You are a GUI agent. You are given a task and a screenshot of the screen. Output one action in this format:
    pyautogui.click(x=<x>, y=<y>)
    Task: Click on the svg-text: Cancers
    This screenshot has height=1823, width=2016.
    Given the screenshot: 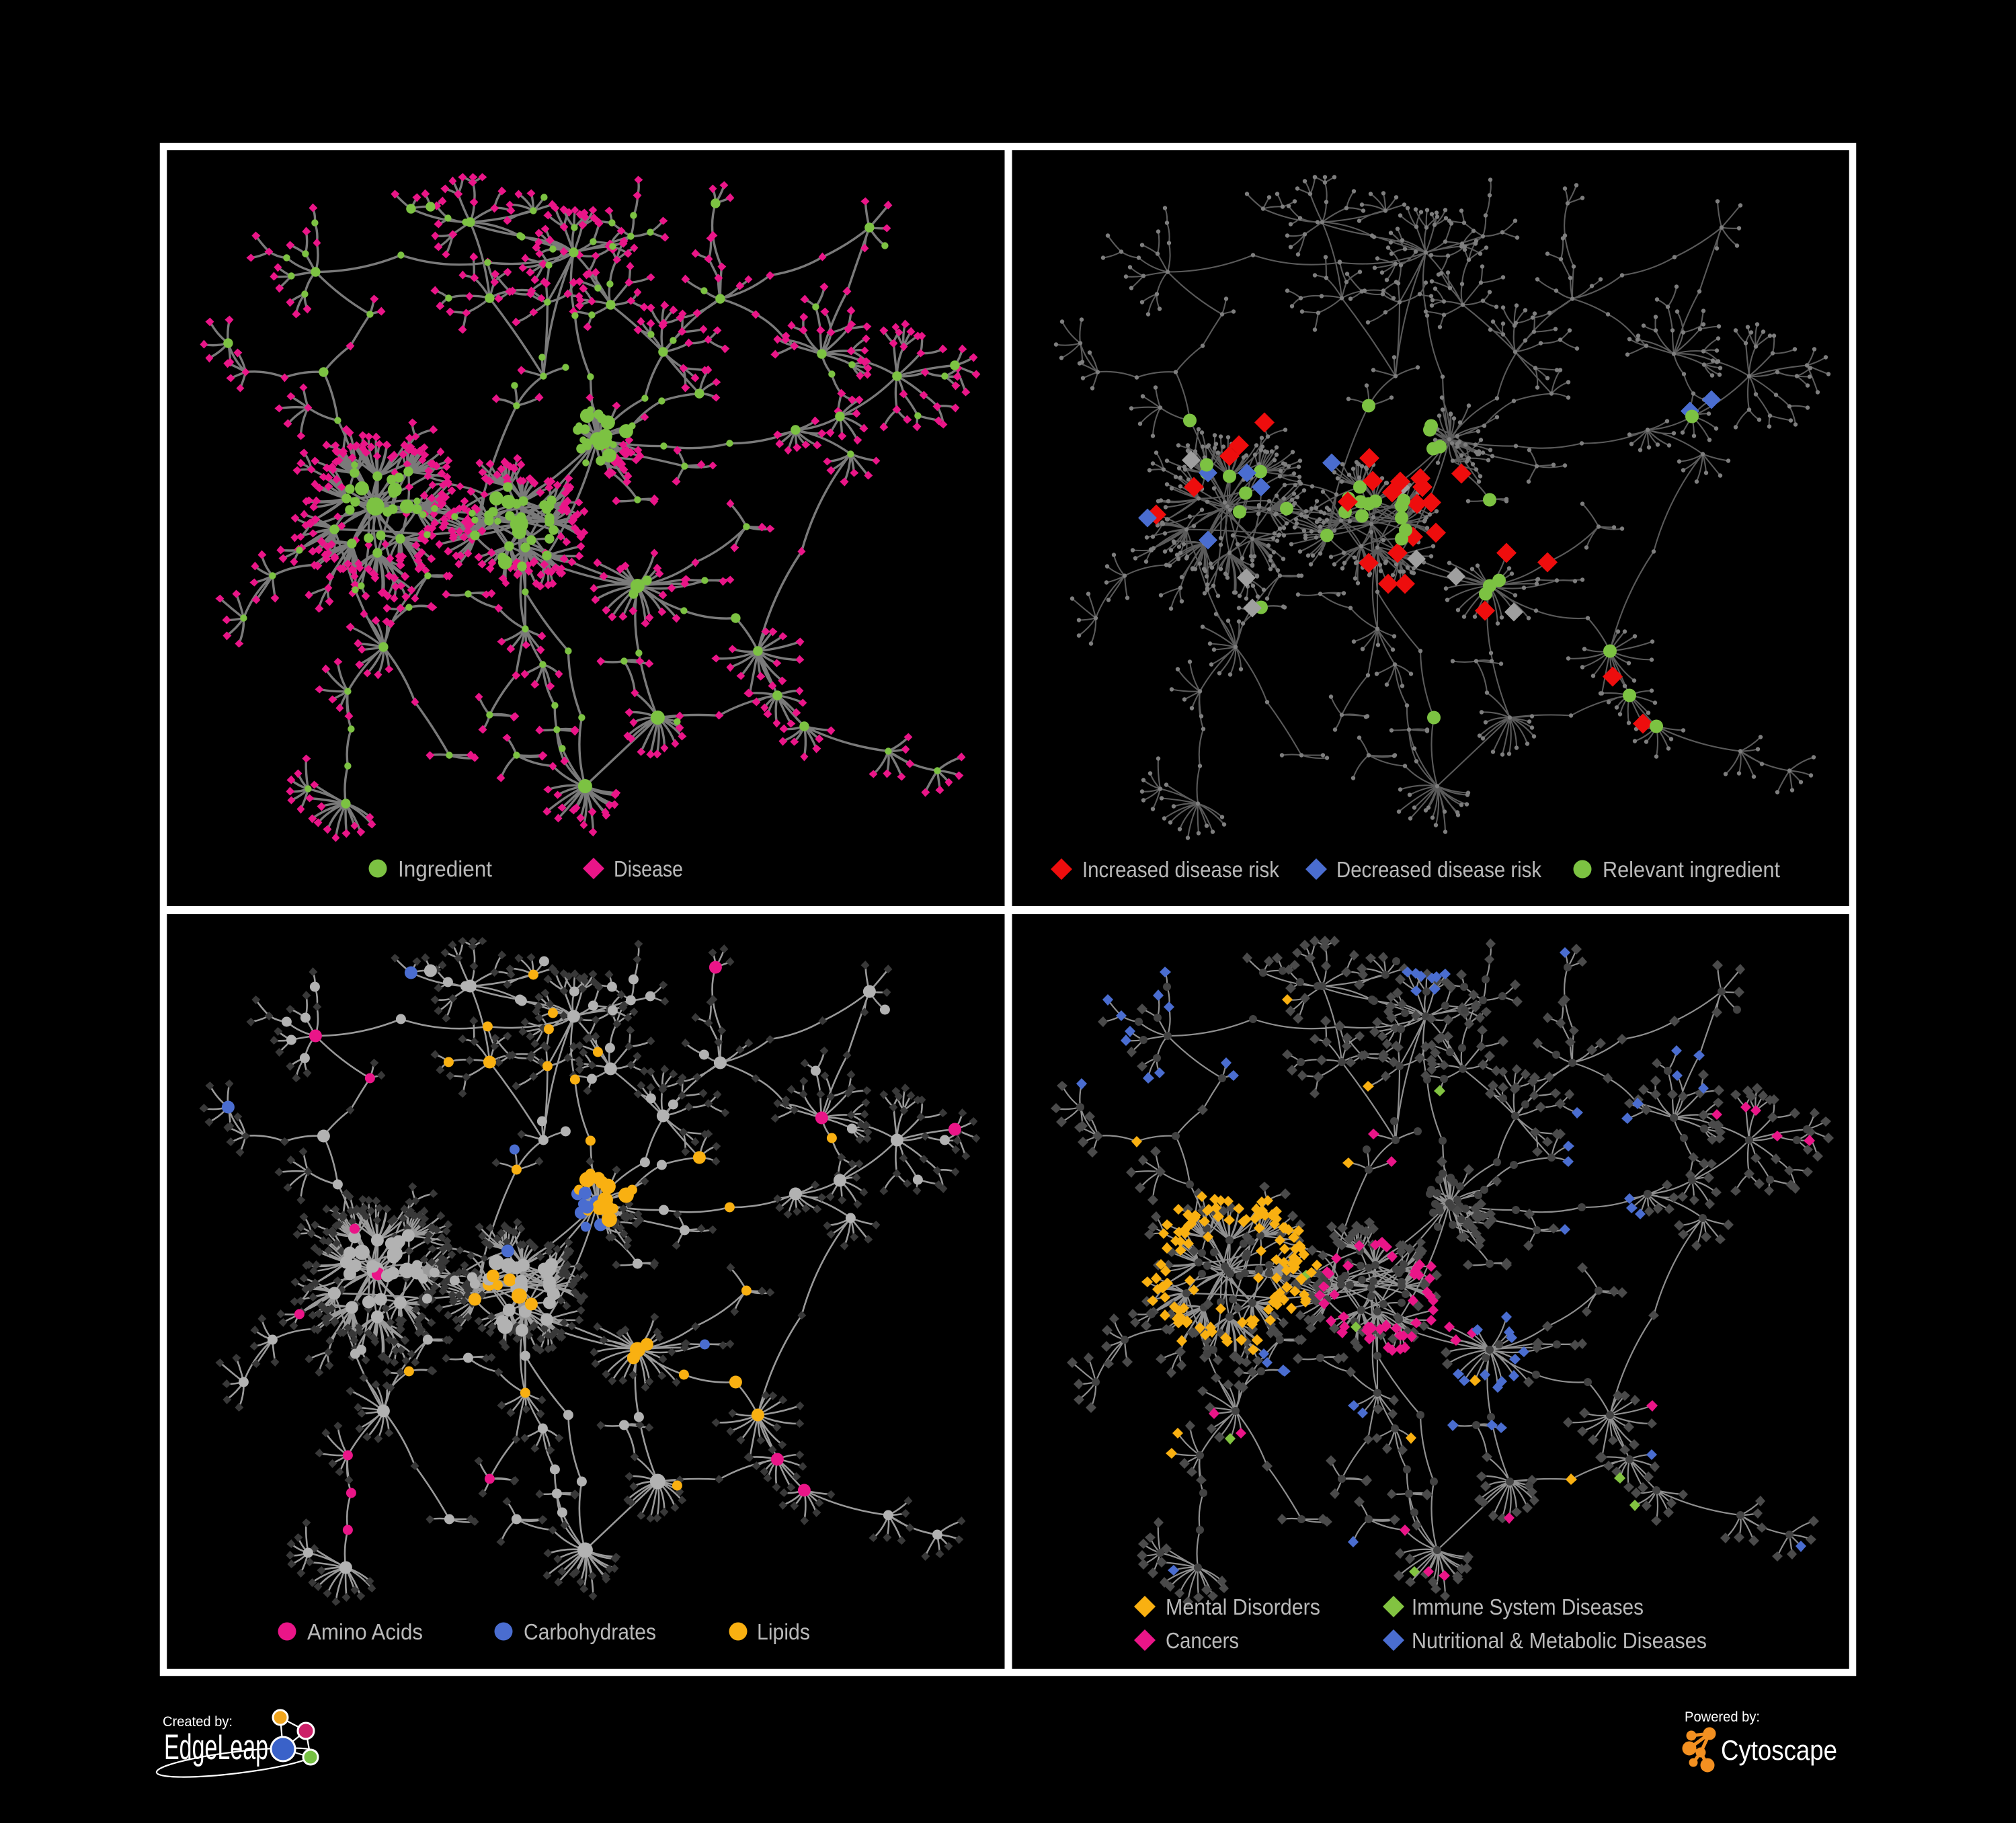 What is the action you would take?
    pyautogui.click(x=1202, y=1640)
    